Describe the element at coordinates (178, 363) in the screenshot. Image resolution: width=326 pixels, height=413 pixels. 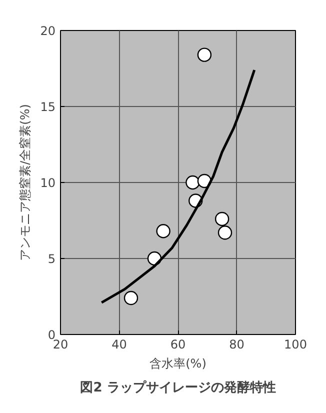
I see `x-axis-title: 含水率(%)` at that location.